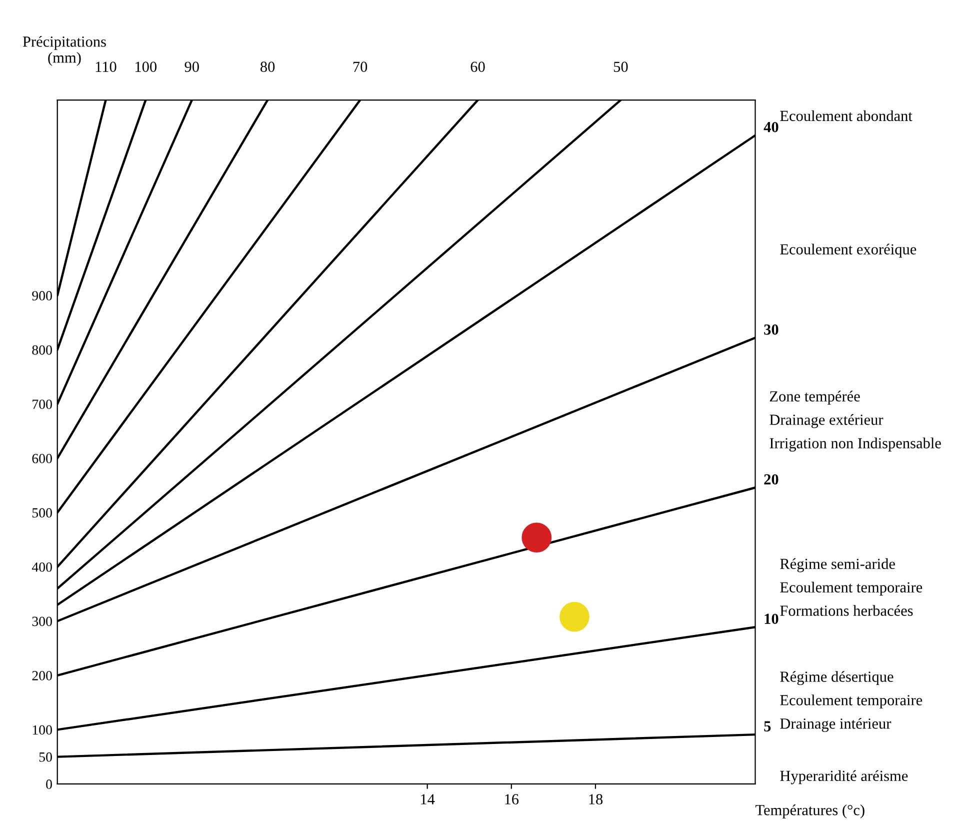 The width and height of the screenshot is (956, 834). Describe the element at coordinates (596, 799) in the screenshot. I see `x-tick-label: 18` at that location.